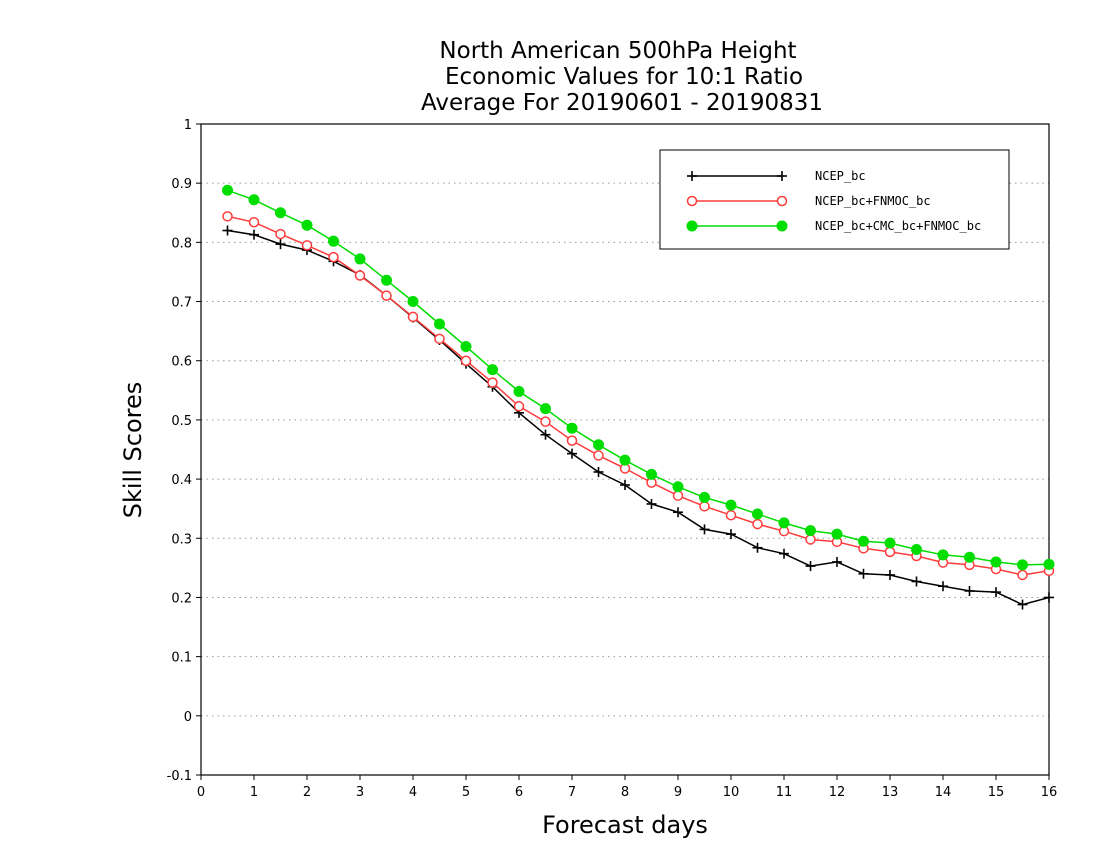 The width and height of the screenshot is (1100, 850). Describe the element at coordinates (181, 421) in the screenshot. I see `y-tick-label: 0.5` at that location.